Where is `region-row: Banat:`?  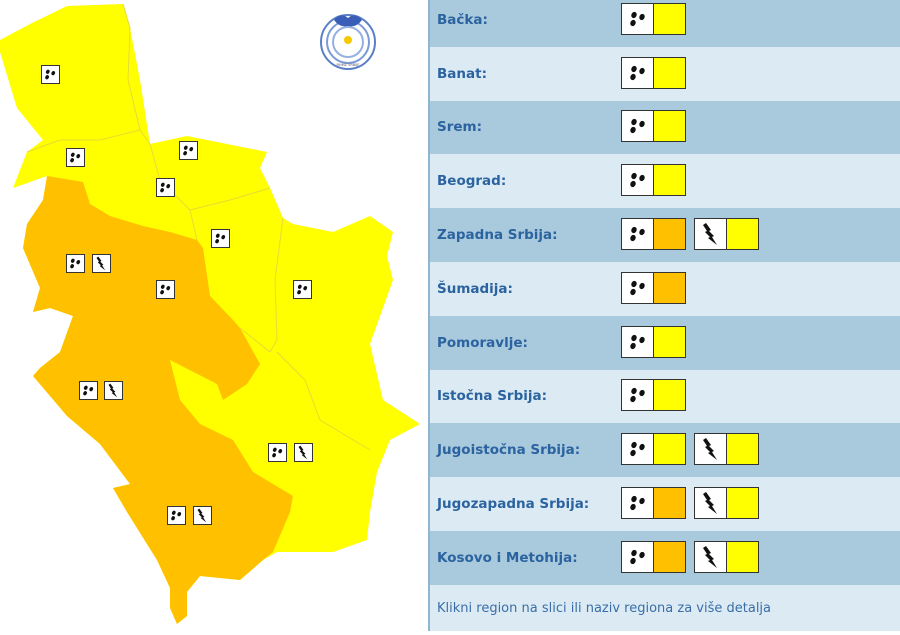 region-row: Banat: is located at coordinates (665, 73).